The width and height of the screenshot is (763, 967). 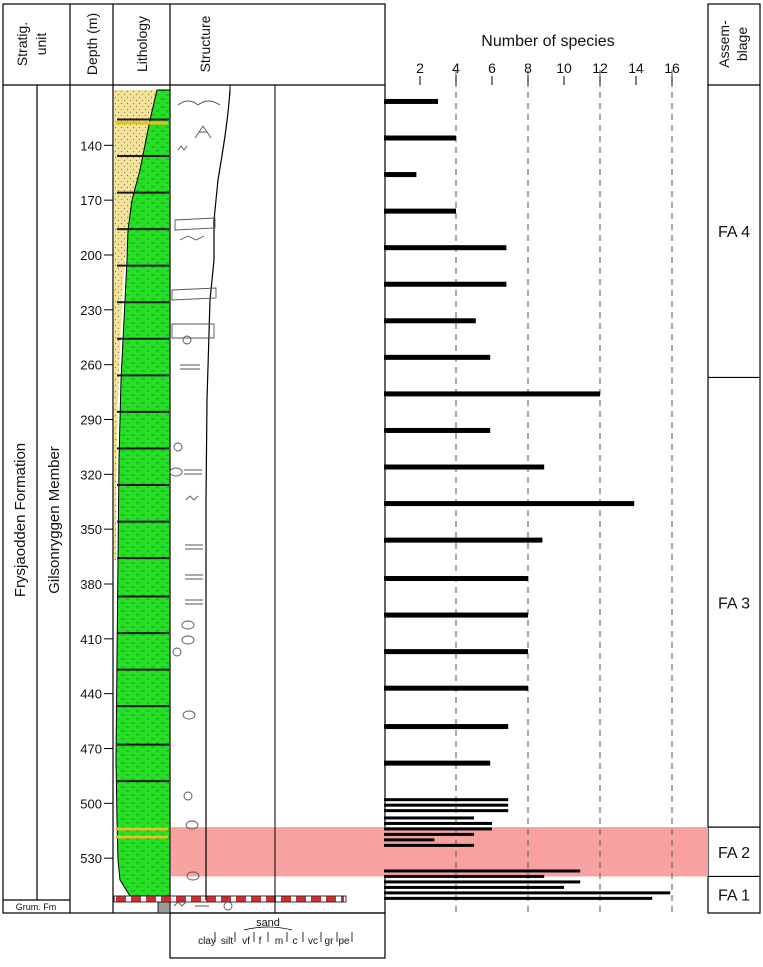 What do you see at coordinates (91, 255) in the screenshot?
I see `depth-tick-label-200: 200` at bounding box center [91, 255].